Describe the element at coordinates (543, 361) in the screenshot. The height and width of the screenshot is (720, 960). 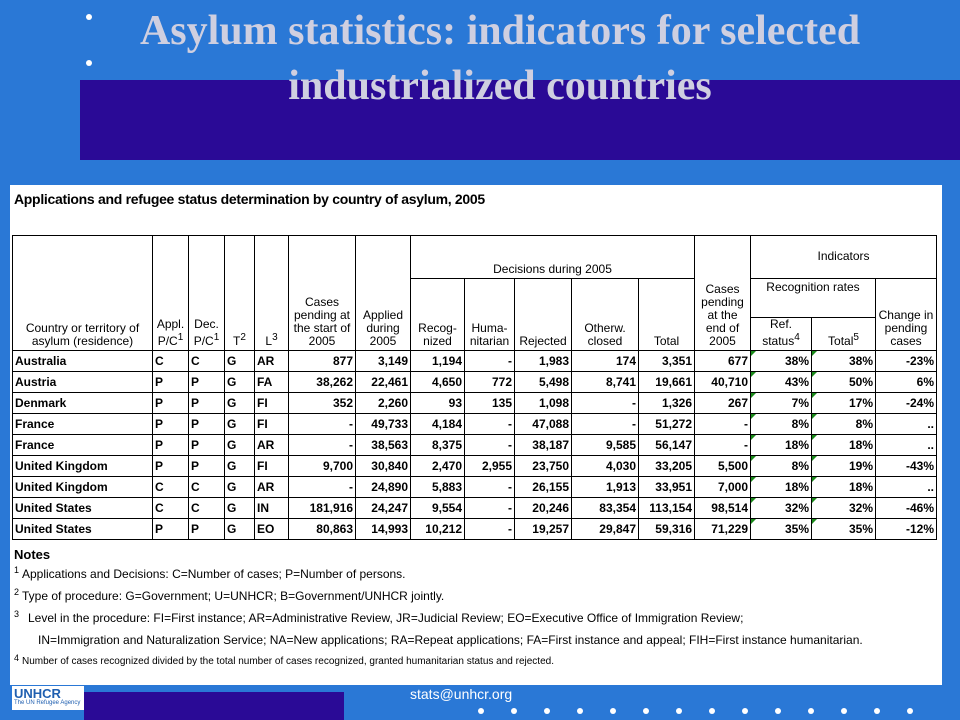
I see `cell-rejected: 1,983` at that location.